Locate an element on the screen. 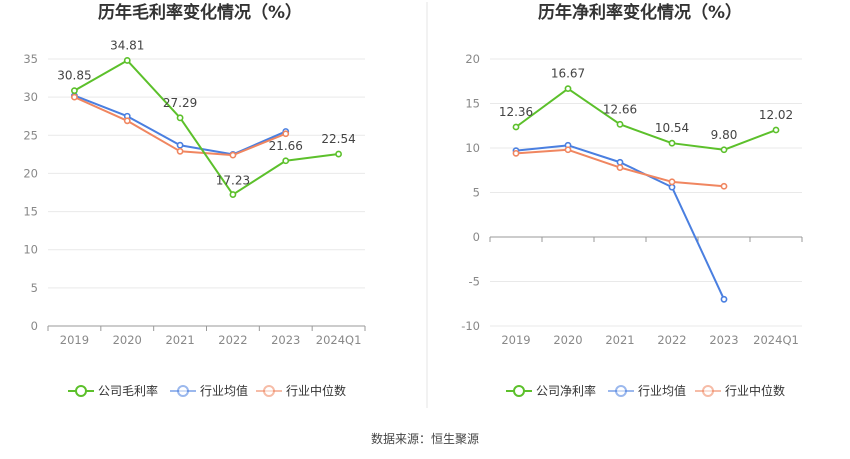 Image resolution: width=850 pixels, height=459 pixels. y-tick-label: 25 is located at coordinates (30, 135).